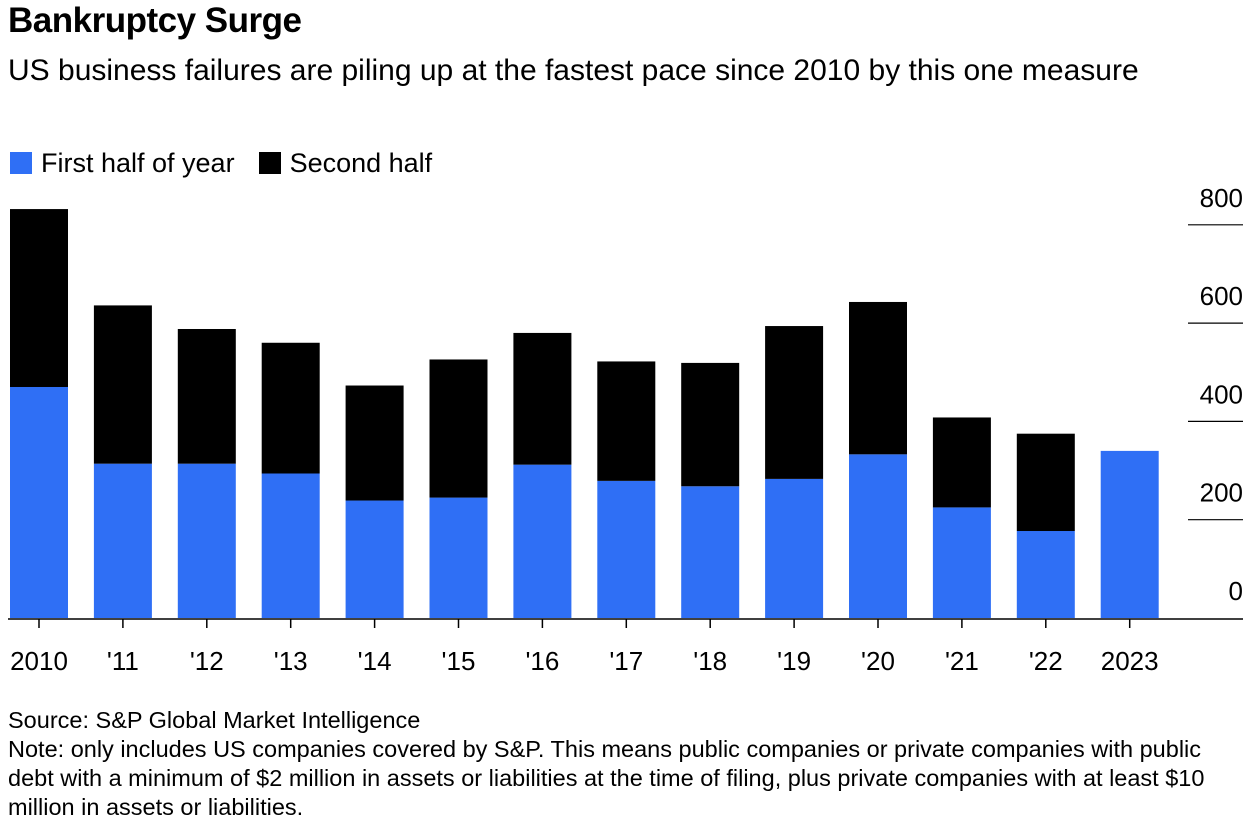 The image size is (1258, 840). I want to click on legend-label-second-half: Second half, so click(361, 163).